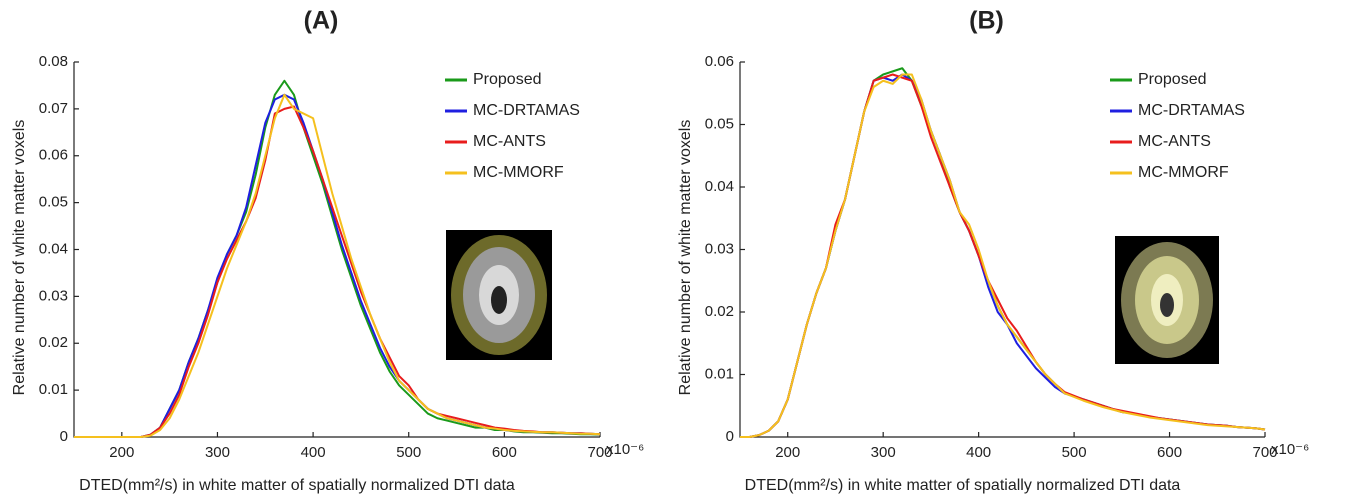 This screenshot has width=1352, height=502. I want to click on y-tick-label: 0.07, so click(53, 108).